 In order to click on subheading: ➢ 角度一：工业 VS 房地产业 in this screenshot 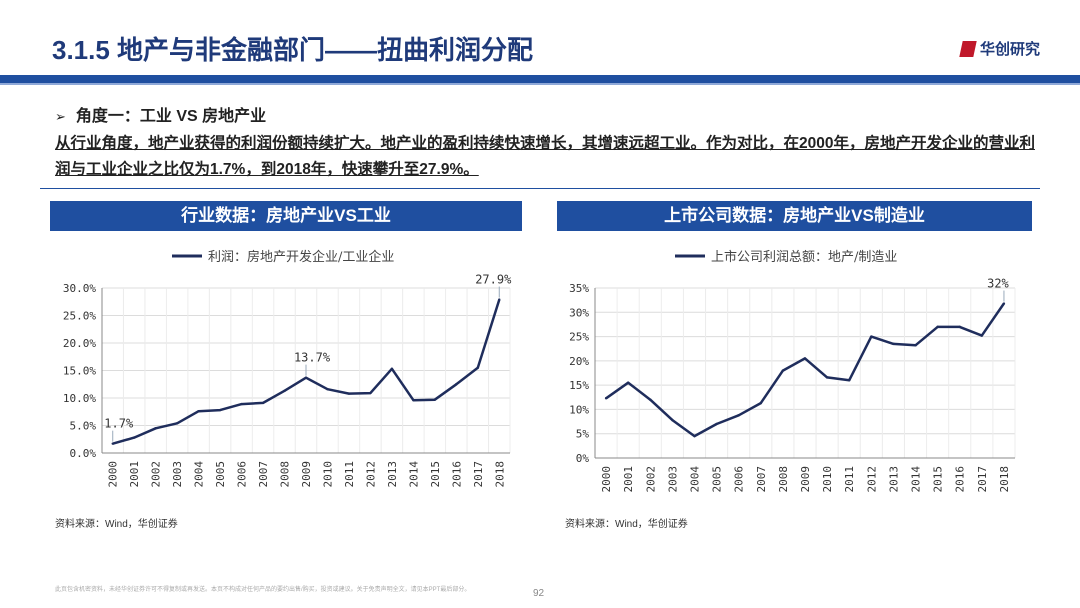, I will do `click(160, 114)`.